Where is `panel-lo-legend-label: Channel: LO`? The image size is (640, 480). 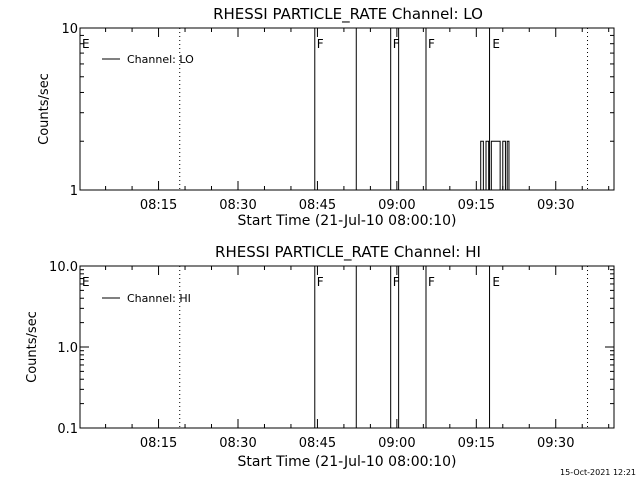 panel-lo-legend-label: Channel: LO is located at coordinates (160, 59).